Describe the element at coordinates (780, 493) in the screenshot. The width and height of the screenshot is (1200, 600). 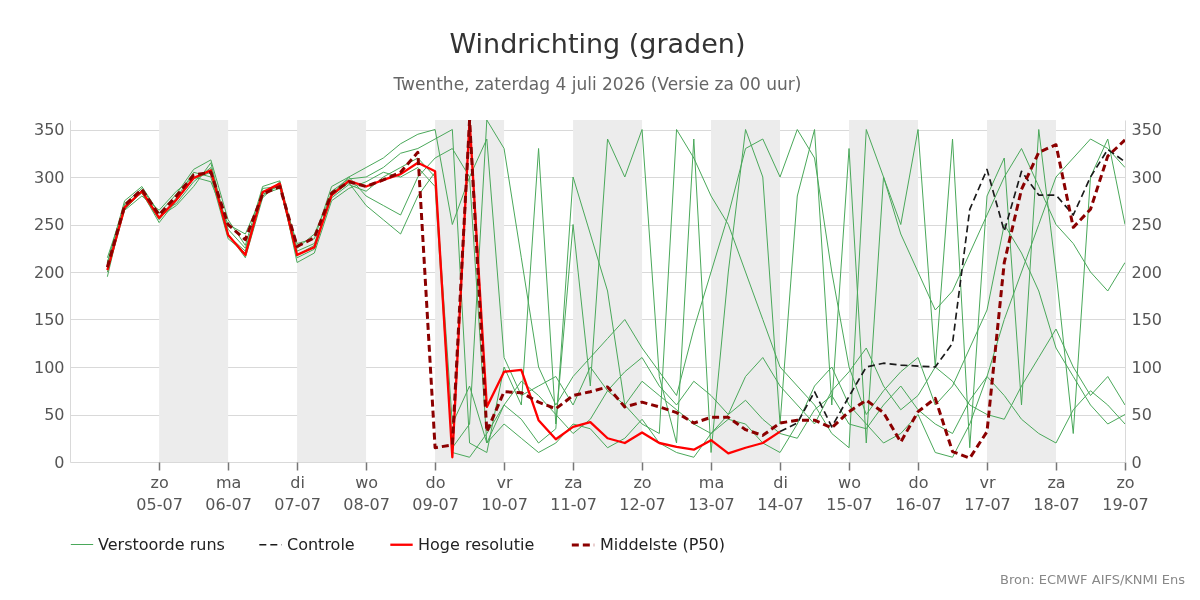
I see `x-tick-label: di 14-07` at that location.